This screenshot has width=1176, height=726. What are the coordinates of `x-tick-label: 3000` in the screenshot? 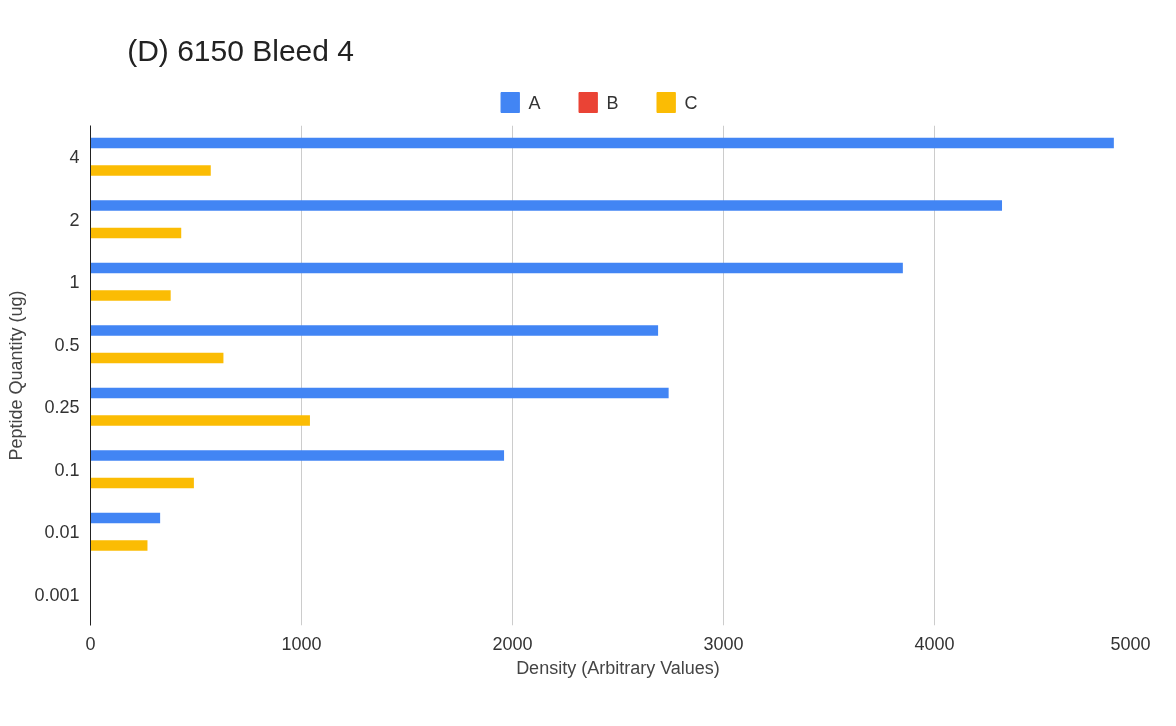 It's located at (723, 643).